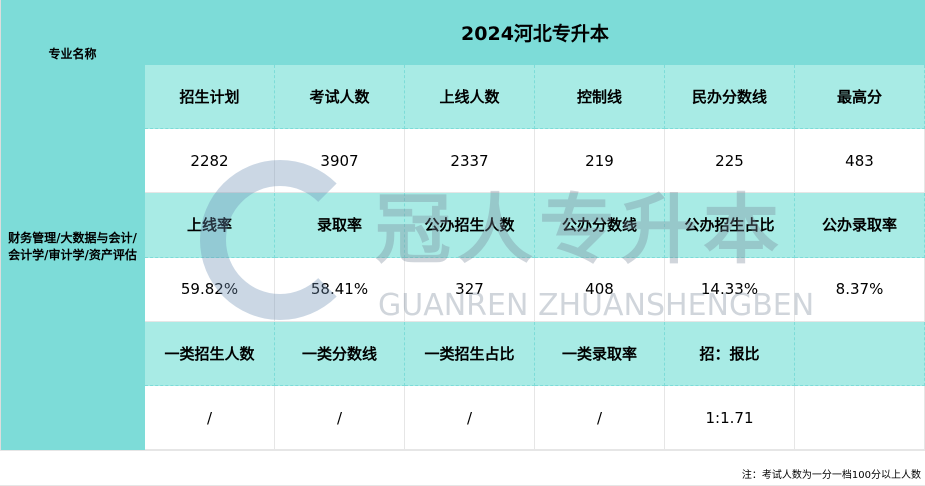  I want to click on value-row: 2282 3907 2337 219 225 483, so click(535, 161).